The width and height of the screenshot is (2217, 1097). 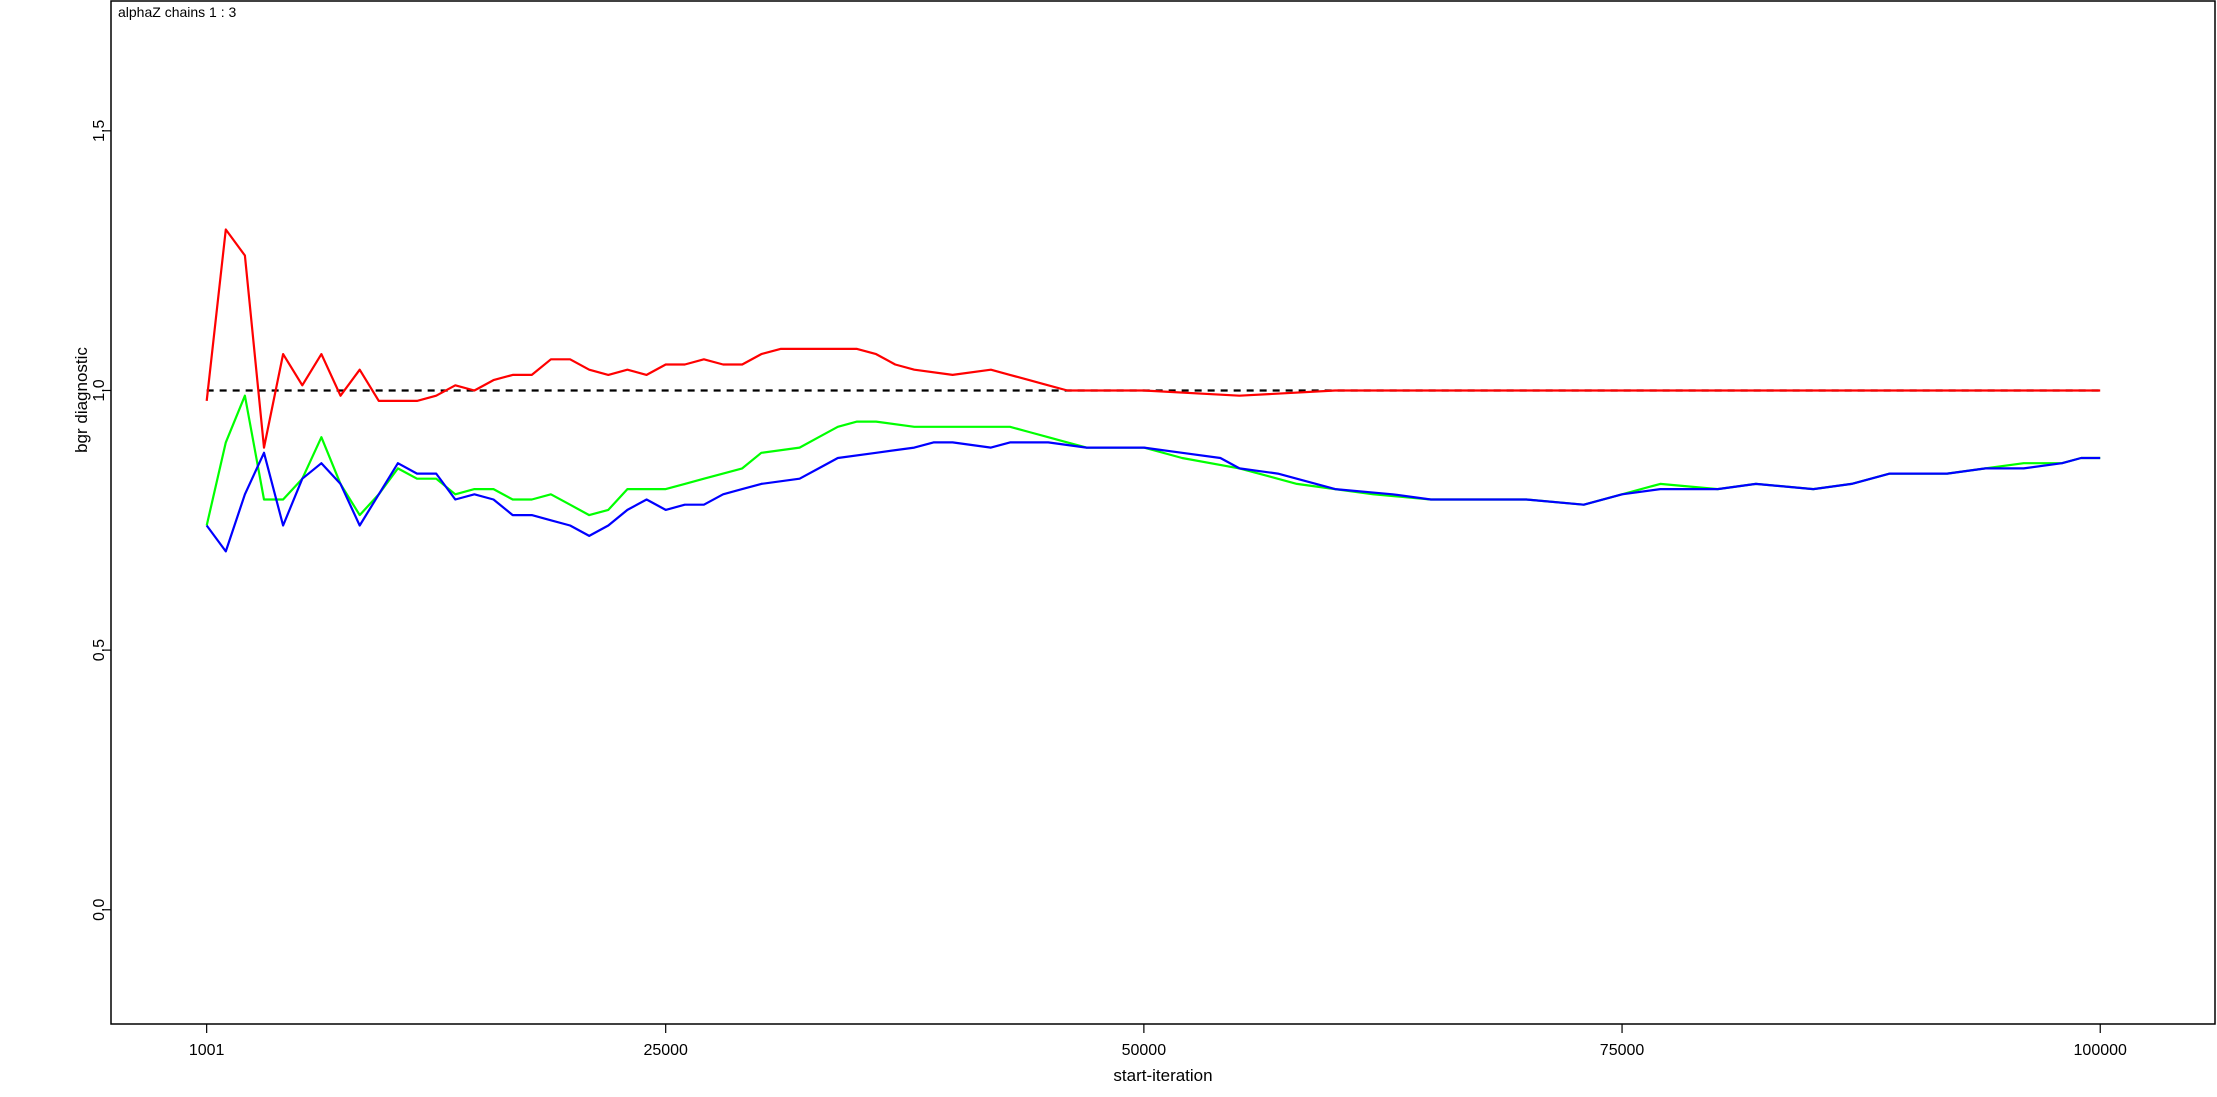 I want to click on y-tick-label: 1.5, so click(x=99, y=131).